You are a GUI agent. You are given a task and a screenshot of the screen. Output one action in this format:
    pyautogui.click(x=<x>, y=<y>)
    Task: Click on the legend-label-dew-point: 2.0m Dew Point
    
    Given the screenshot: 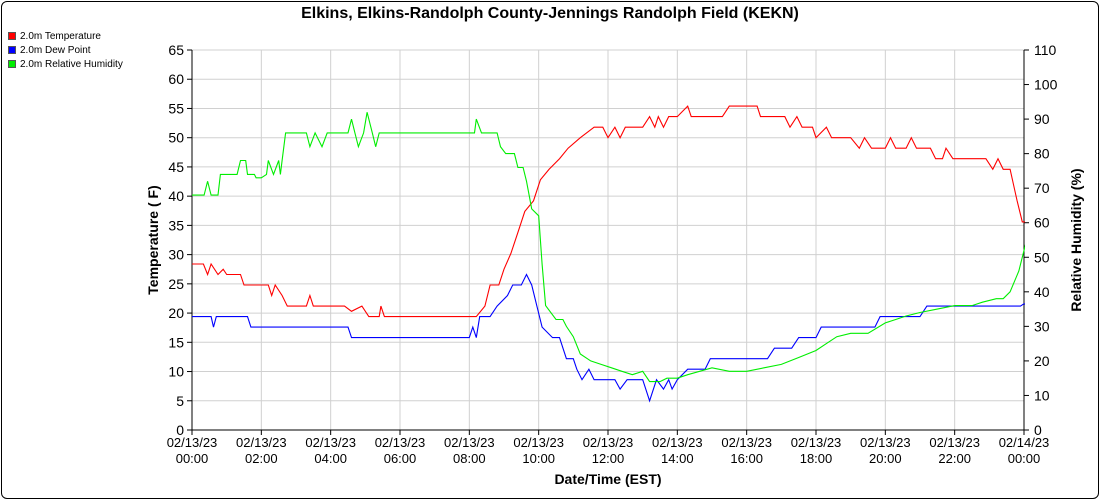 What is the action you would take?
    pyautogui.click(x=55, y=50)
    